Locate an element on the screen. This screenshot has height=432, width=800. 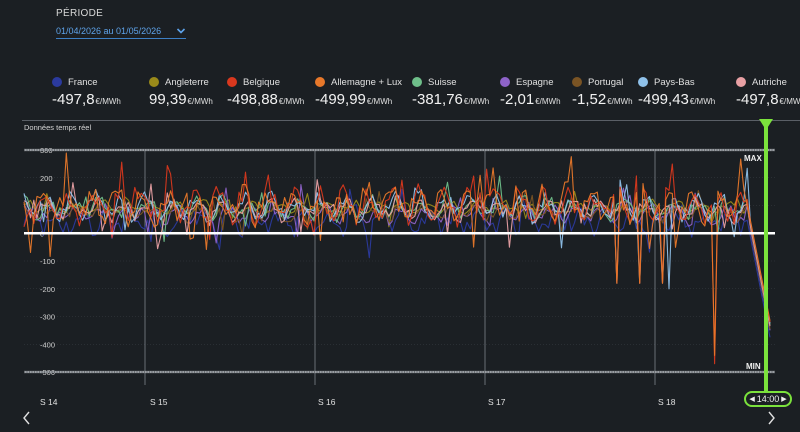
legend-item: France -497,8€/MWh is located at coordinates (100, 92).